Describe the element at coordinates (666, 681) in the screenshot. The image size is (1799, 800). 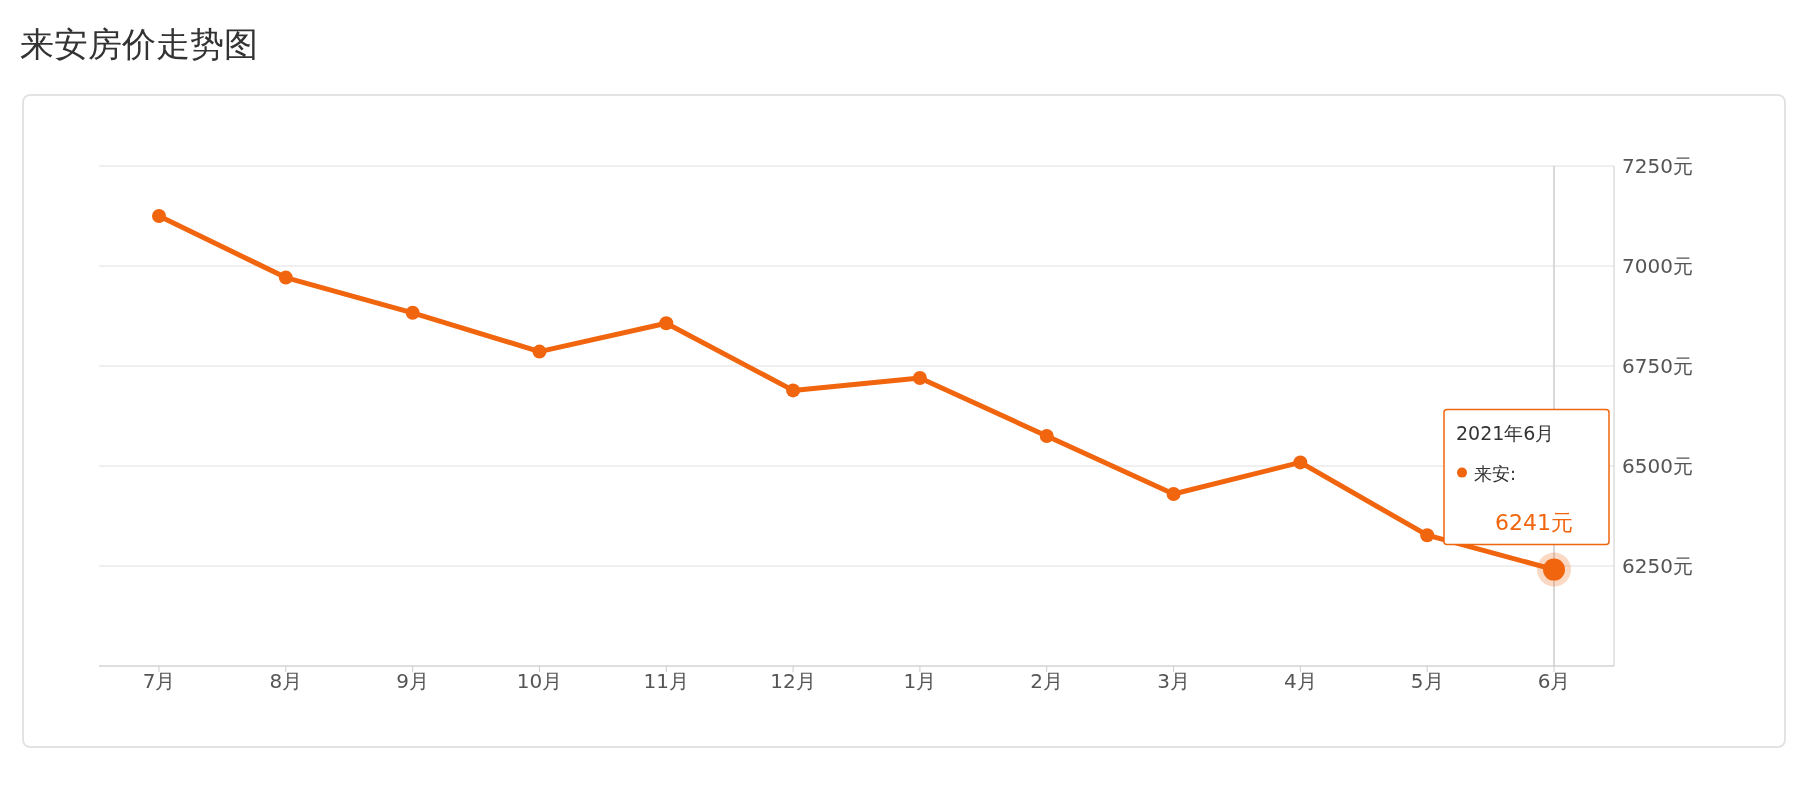
I see `x-tick-label: 11月` at that location.